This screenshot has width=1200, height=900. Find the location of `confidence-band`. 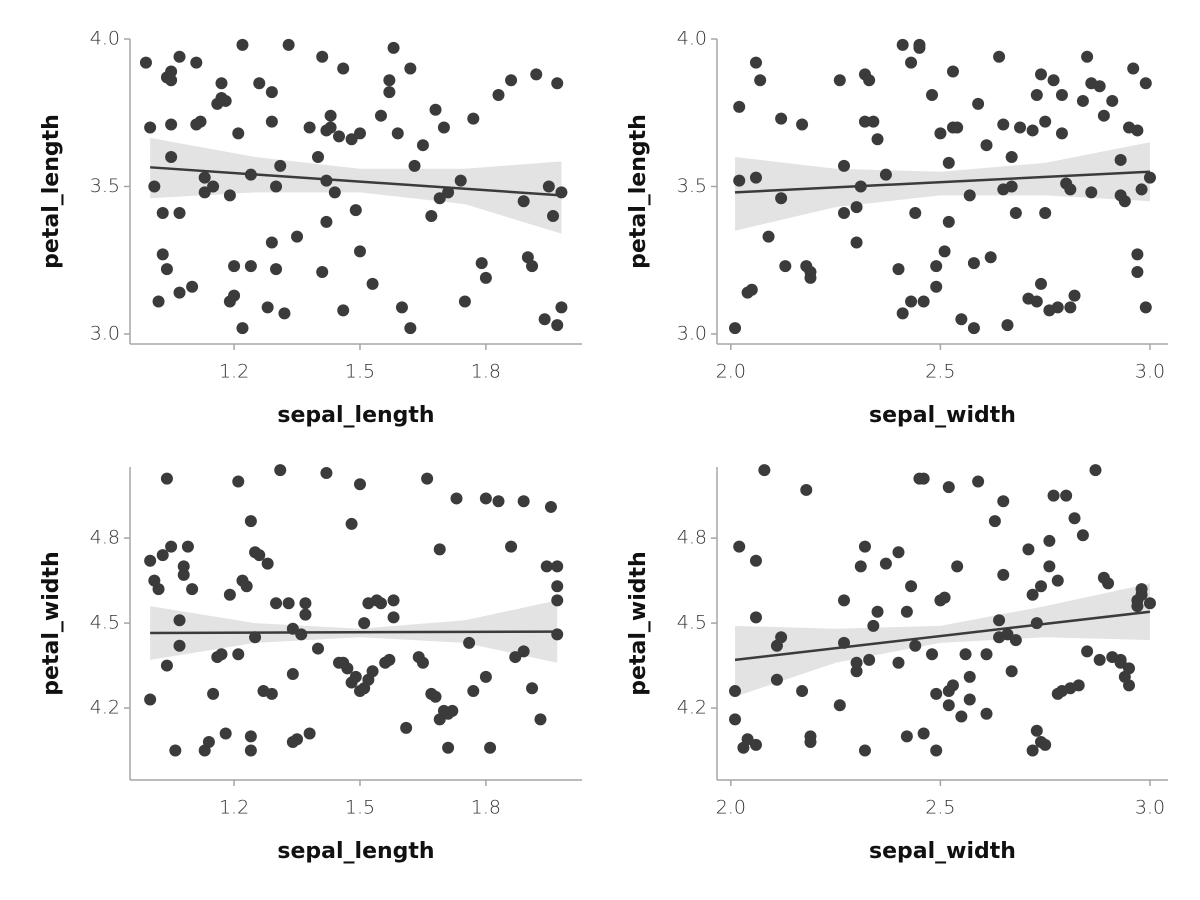

confidence-band is located at coordinates (356, 185).